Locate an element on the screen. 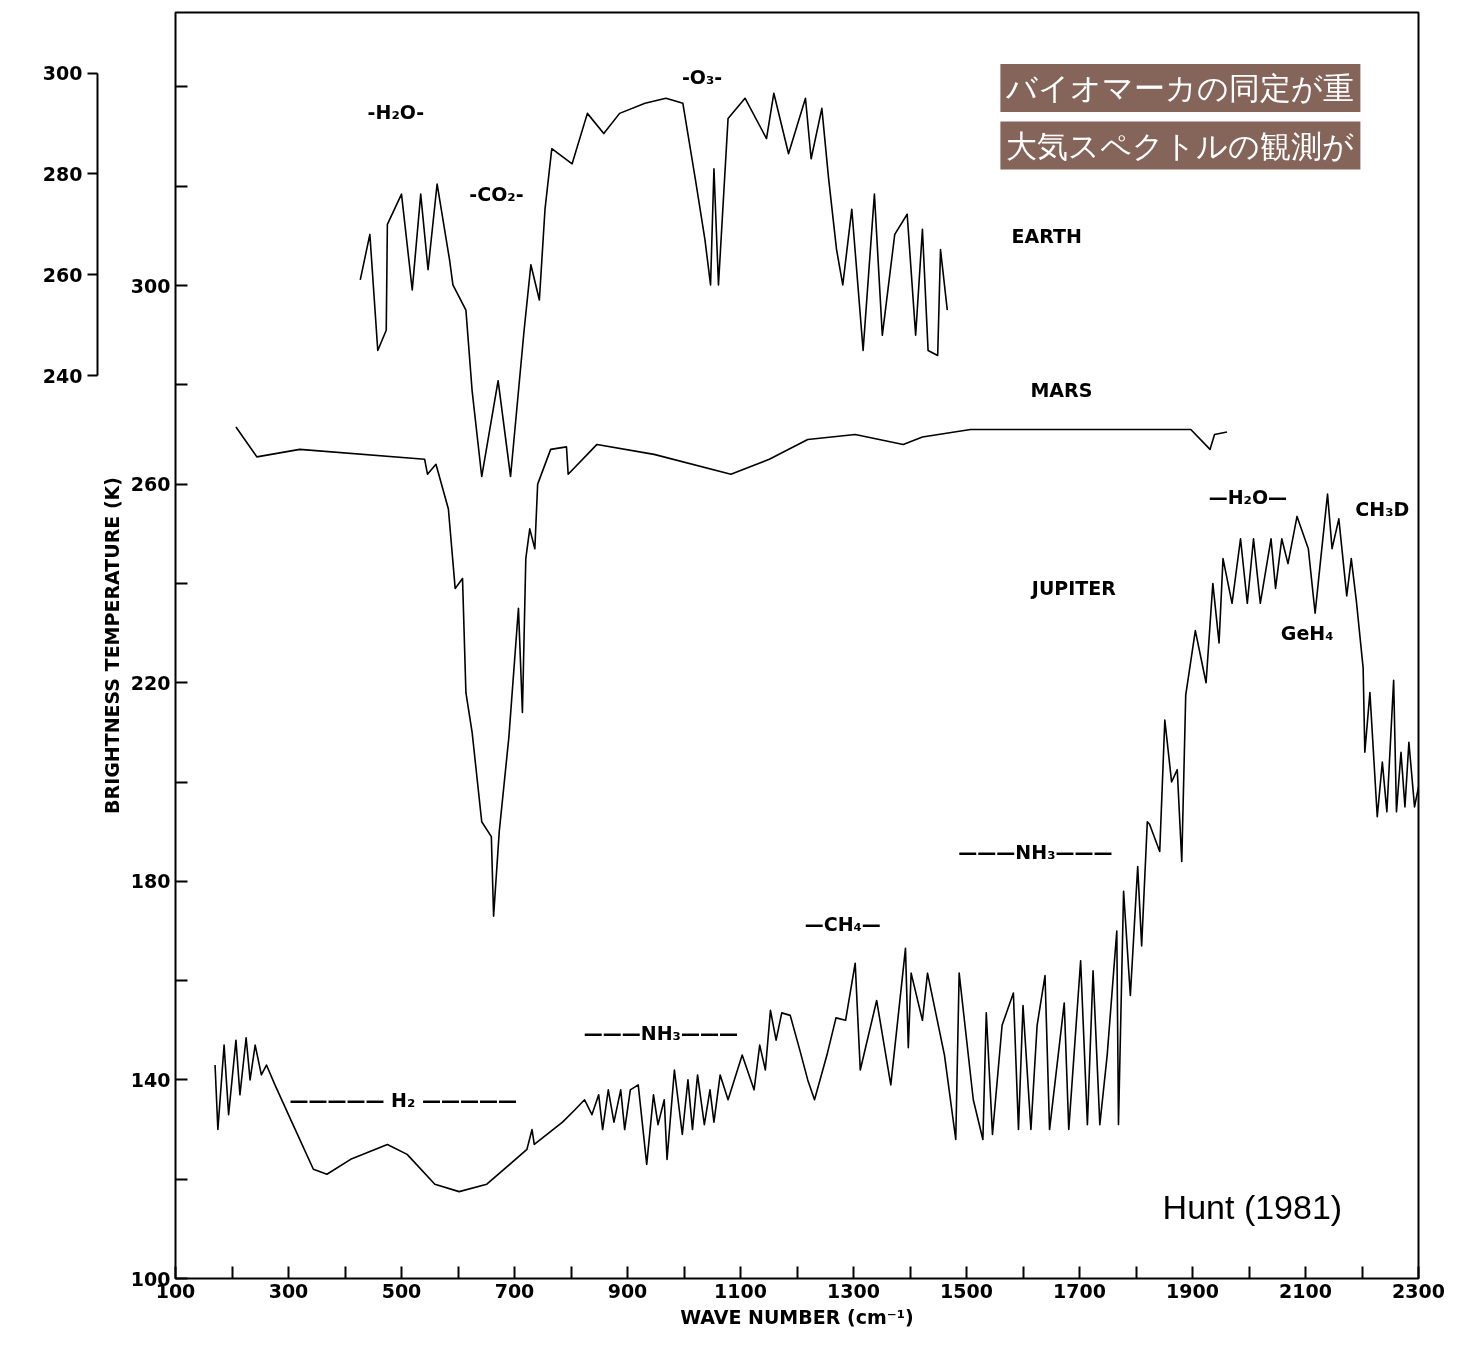 The height and width of the screenshot is (1362, 1460). x-axis-title: WAVE NUMBER (cm⁻¹) is located at coordinates (797, 1316).